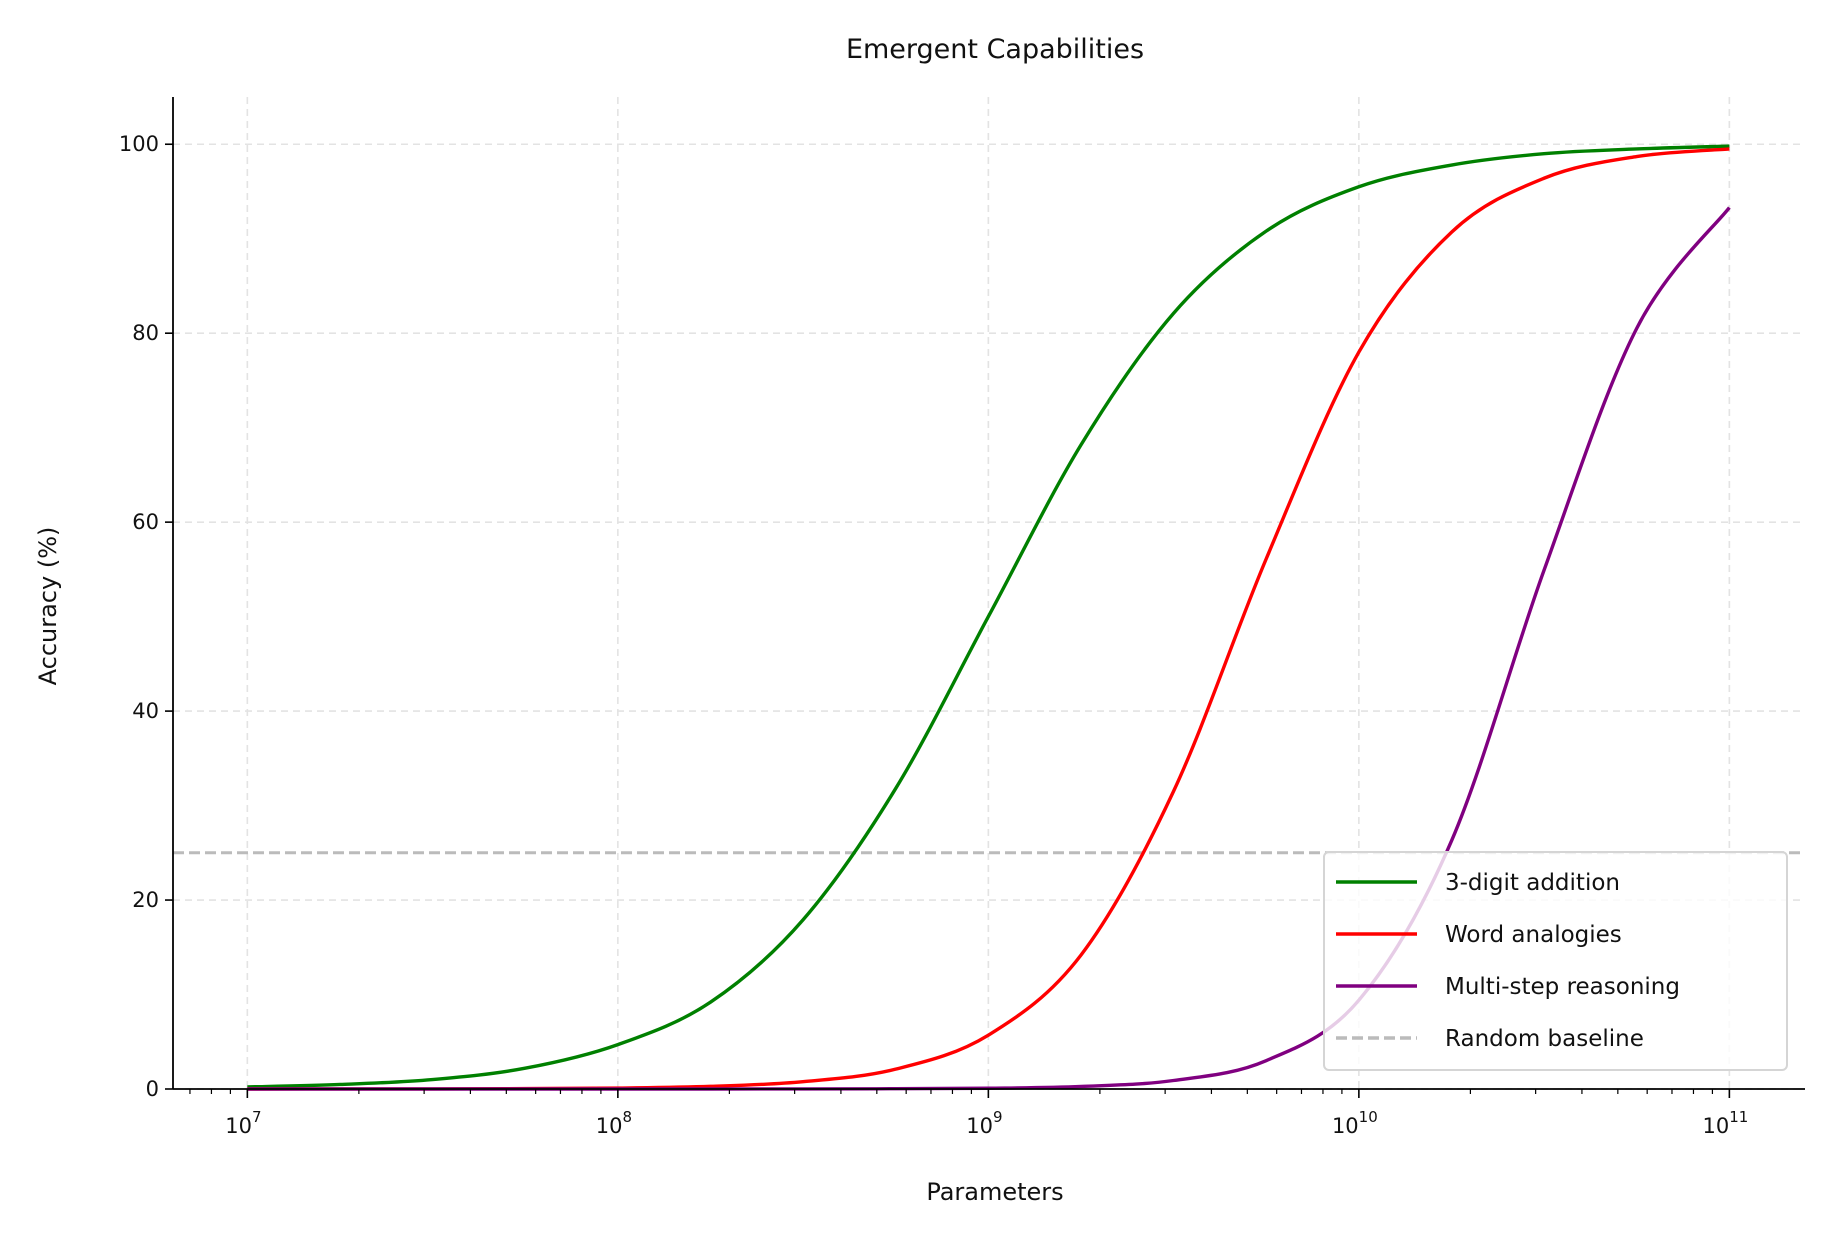 This screenshot has height=1234, width=1834. What do you see at coordinates (145, 522) in the screenshot?
I see `y-tick-label: 60` at bounding box center [145, 522].